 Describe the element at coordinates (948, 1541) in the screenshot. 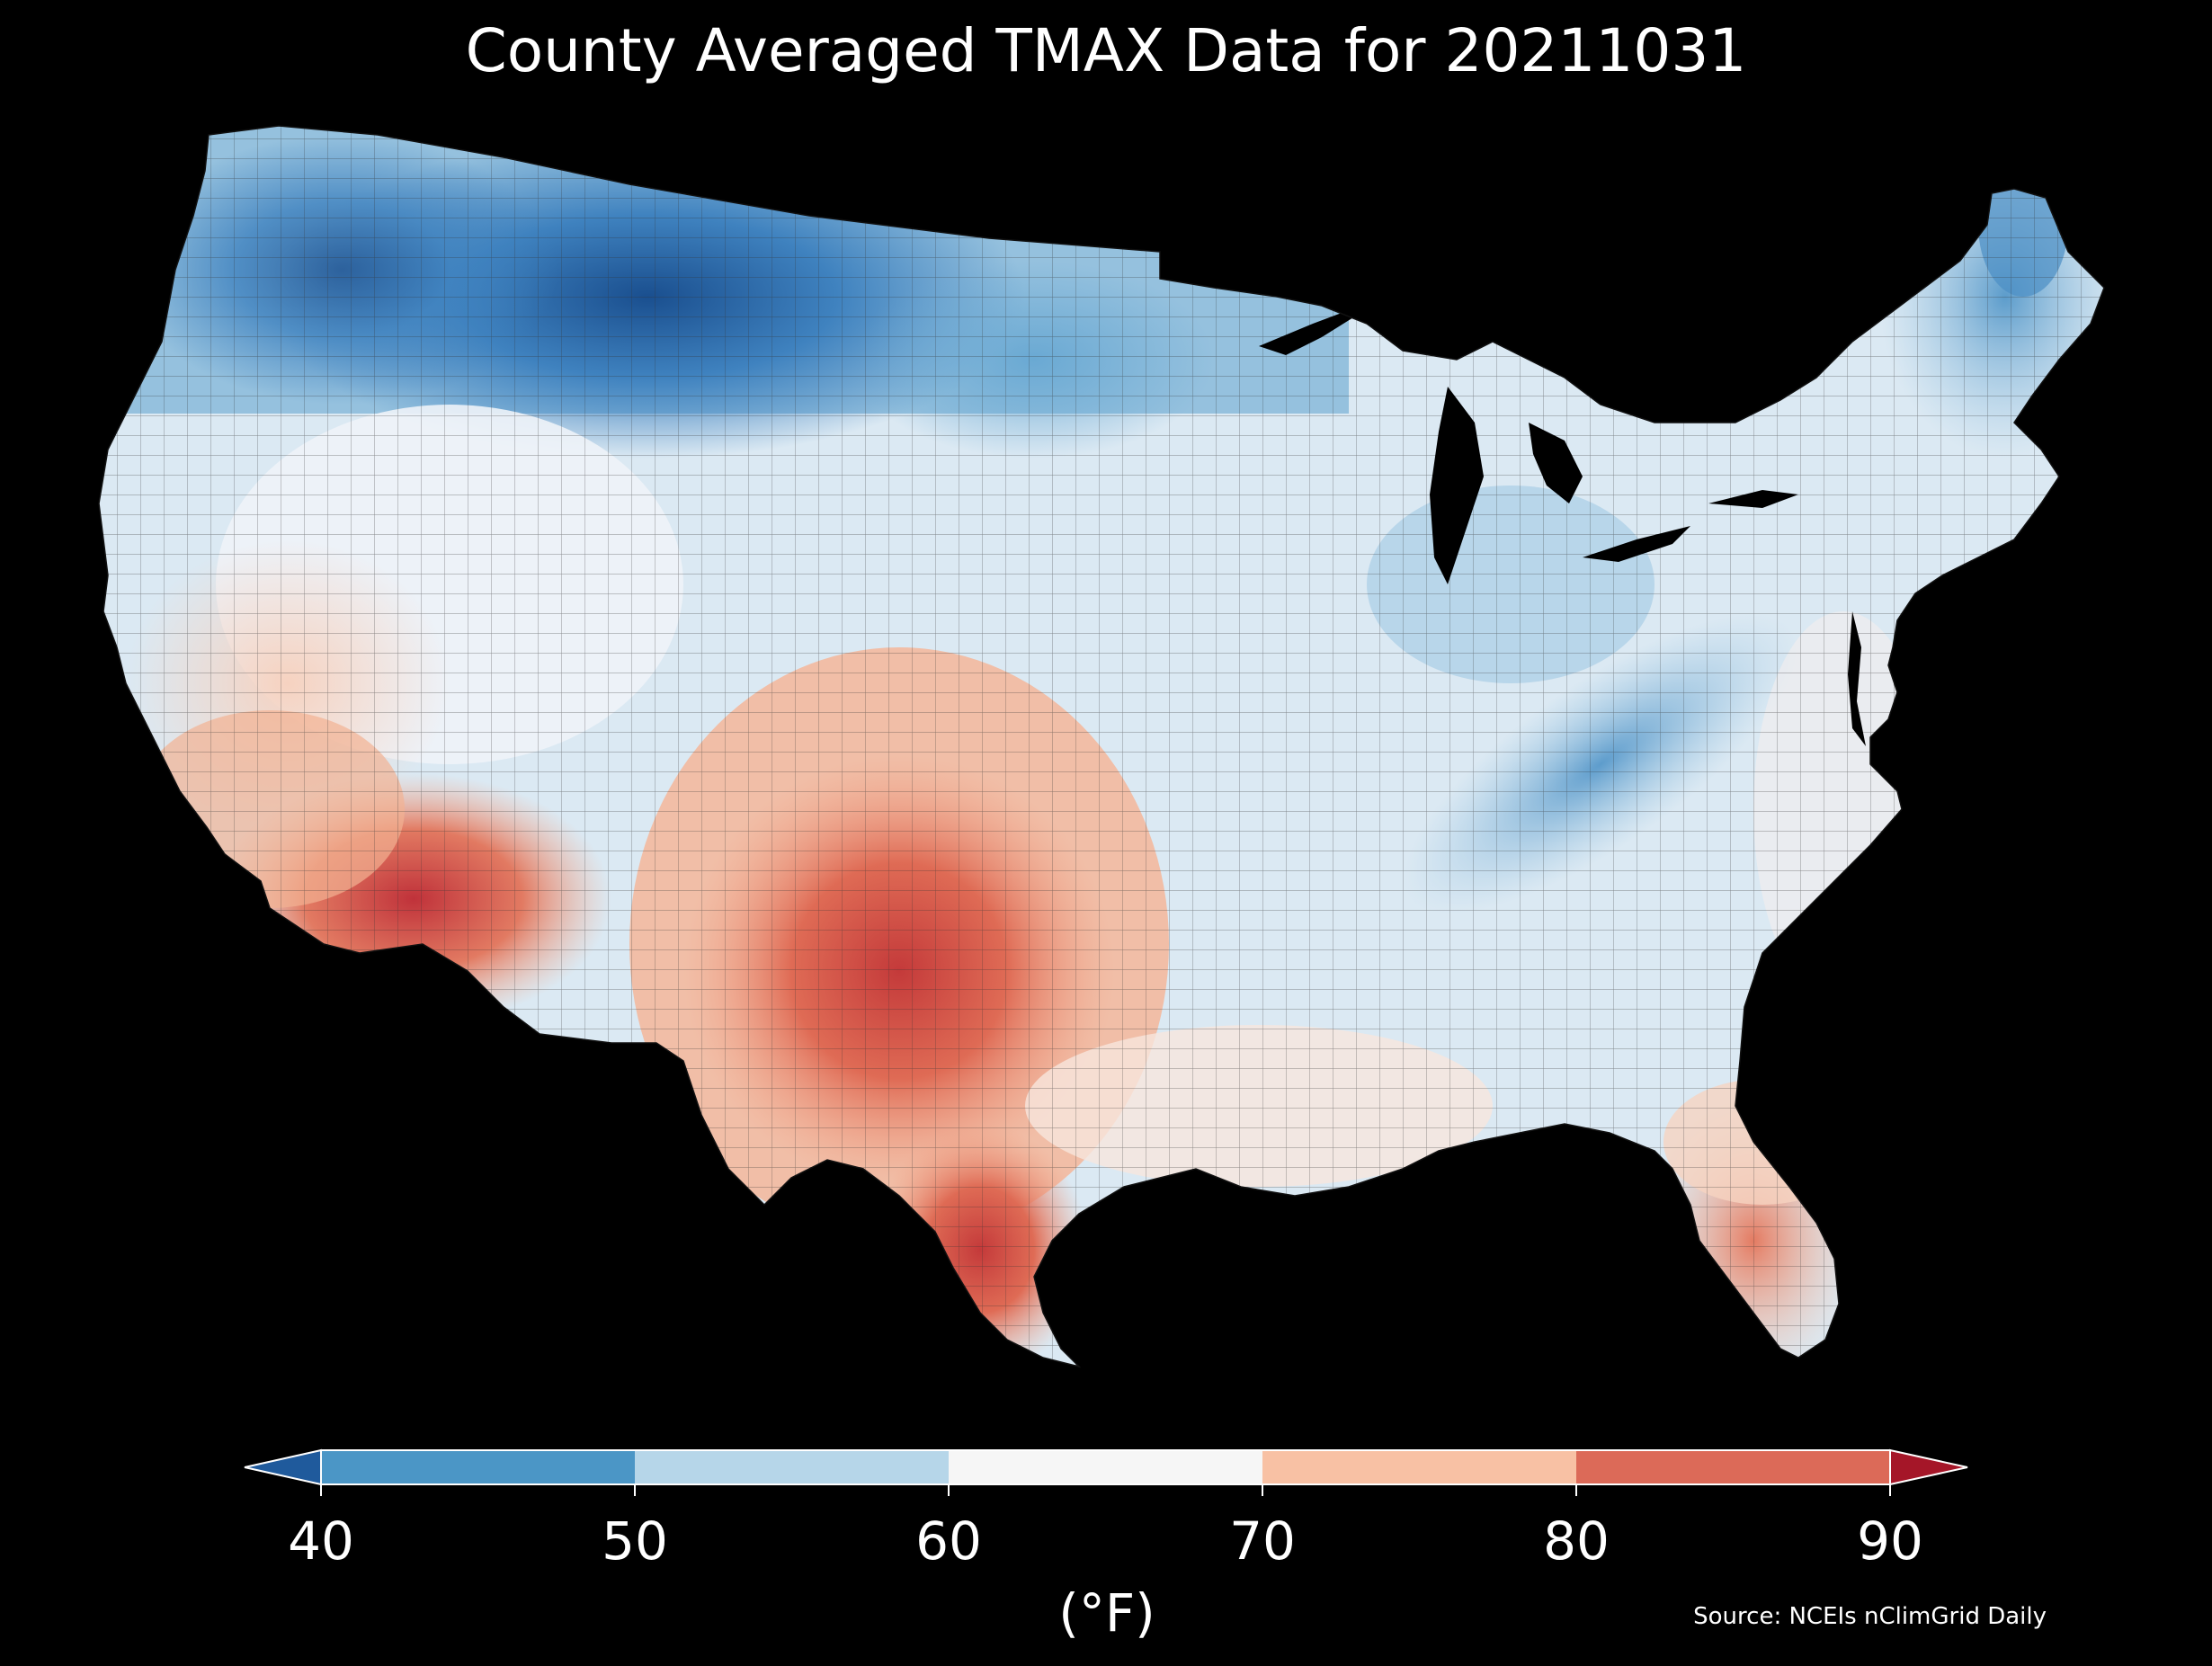

I see `colorbar-tick-label: 60` at that location.